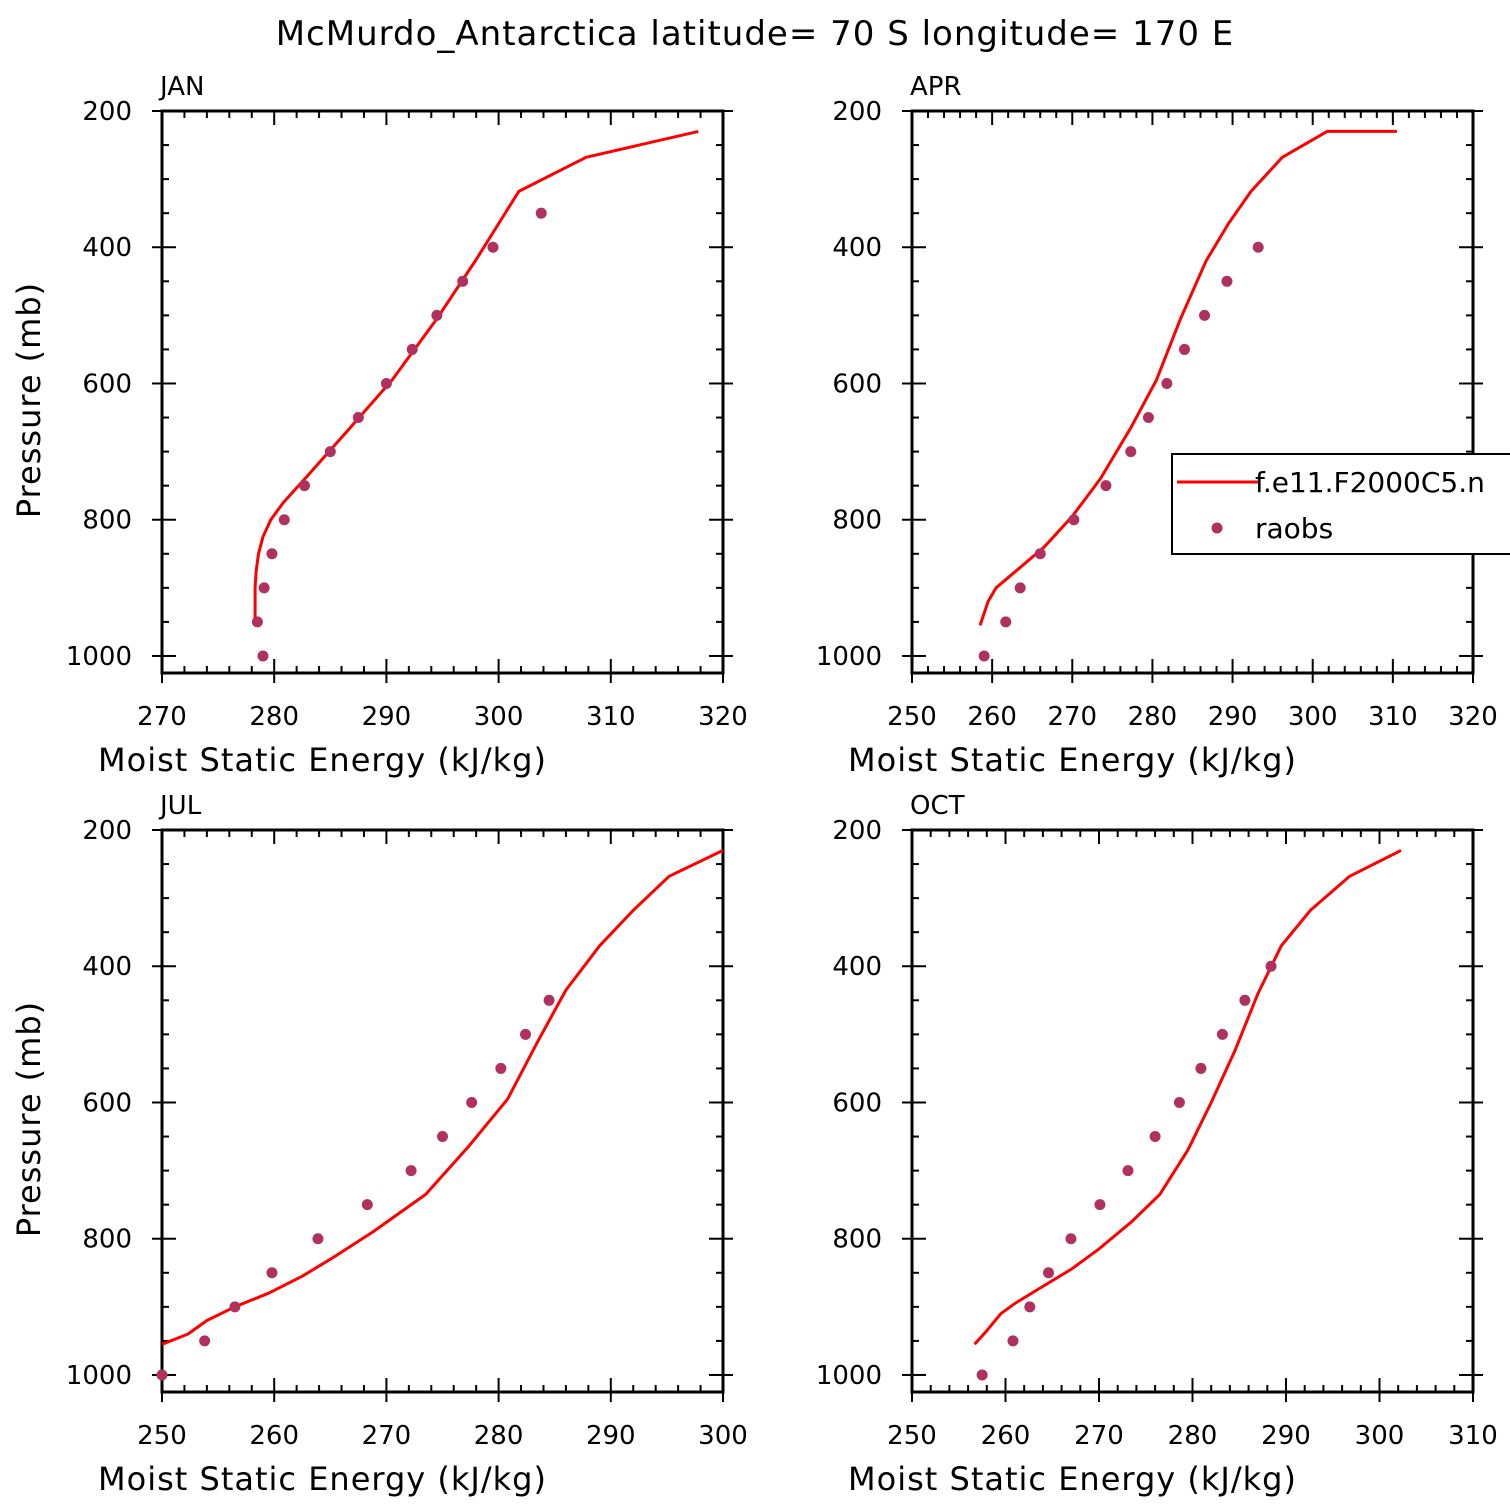 Image resolution: width=1510 pixels, height=1510 pixels. I want to click on legend-box, so click(1340, 504).